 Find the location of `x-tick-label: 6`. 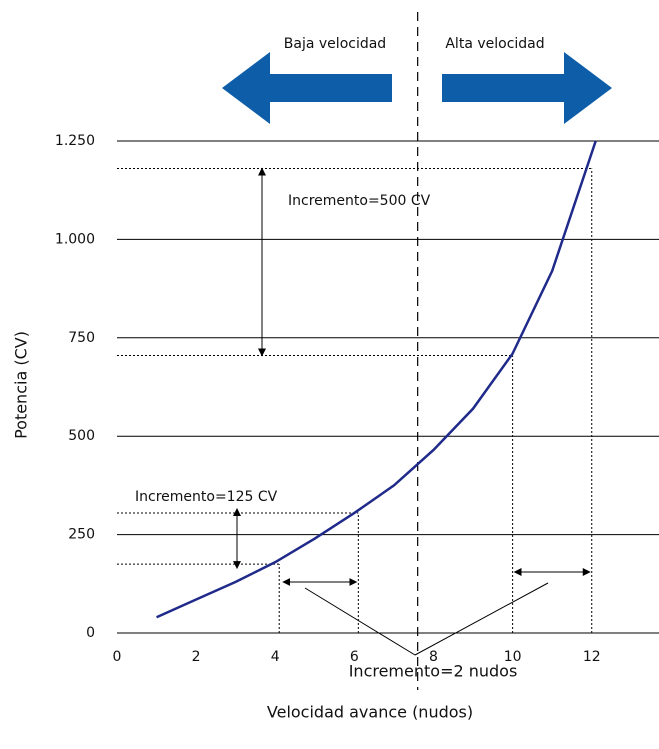

x-tick-label: 6 is located at coordinates (354, 657).